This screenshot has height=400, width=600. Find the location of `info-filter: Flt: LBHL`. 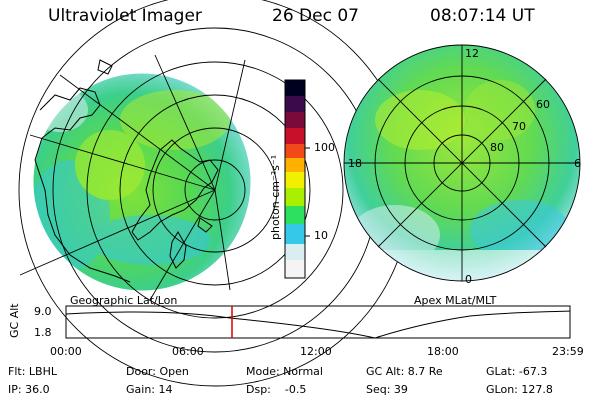

info-filter: Flt: LBHL is located at coordinates (32, 371).